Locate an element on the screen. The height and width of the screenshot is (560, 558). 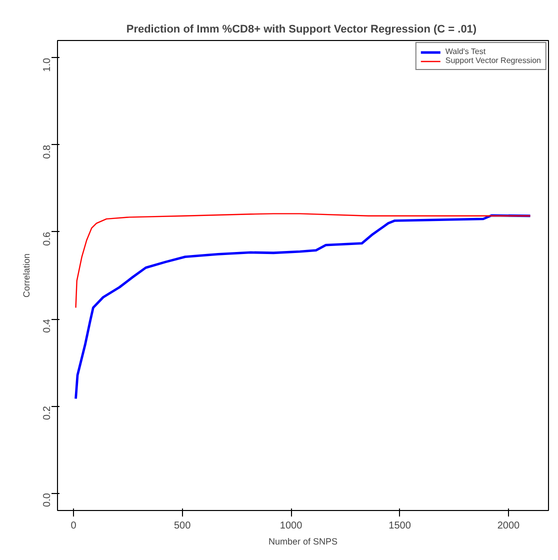
x-tick-label: 1500 is located at coordinates (400, 526).